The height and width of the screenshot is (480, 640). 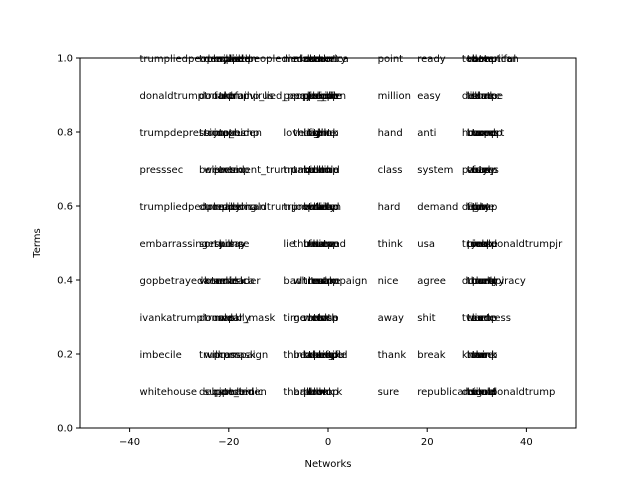 I want to click on x-tick-label: 40, so click(x=526, y=442).